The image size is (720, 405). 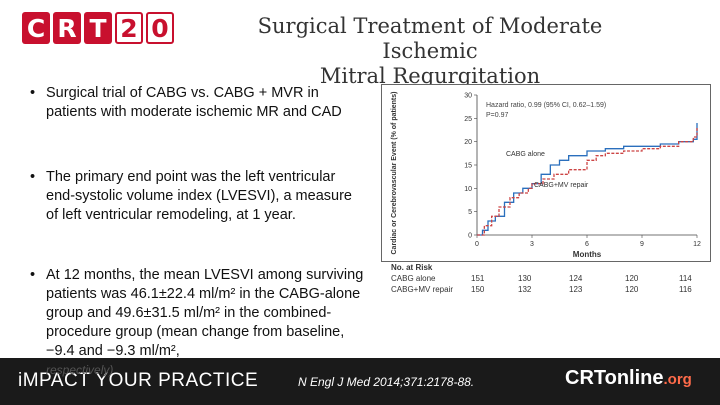 I want to click on risk-row: CABG alone 151 130 124 120 114, so click(x=551, y=279).